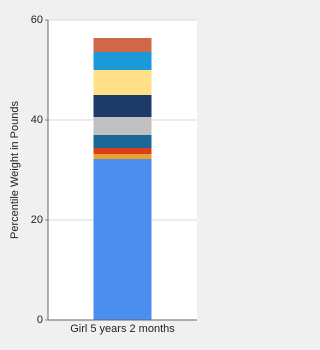  I want to click on y-tick-label: 20, so click(37, 220).